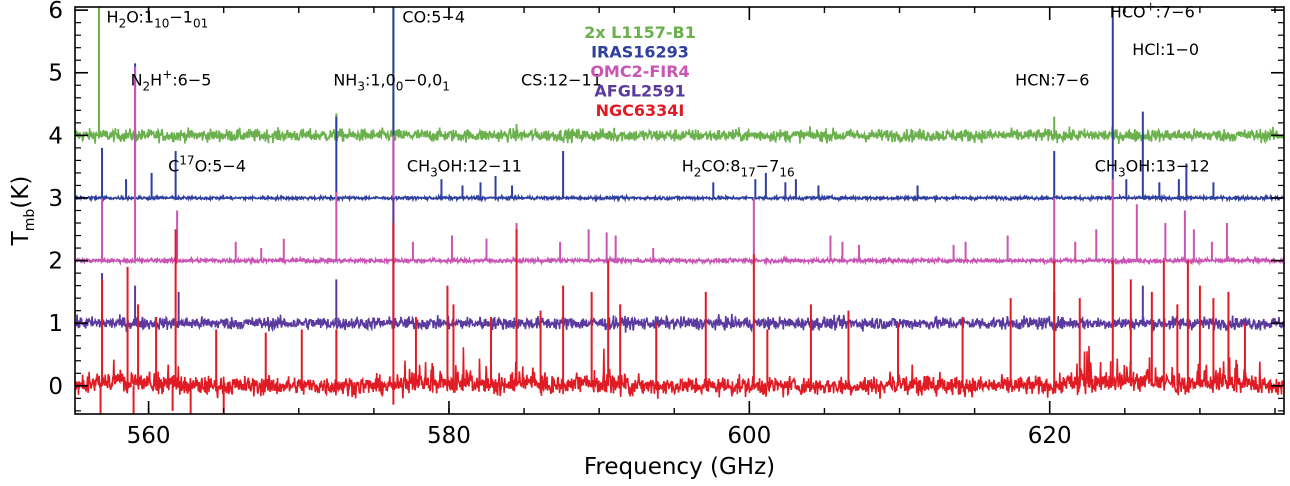 The width and height of the screenshot is (1290, 486). What do you see at coordinates (181, 17) in the screenshot?
I see `annotation-part: −1` at bounding box center [181, 17].